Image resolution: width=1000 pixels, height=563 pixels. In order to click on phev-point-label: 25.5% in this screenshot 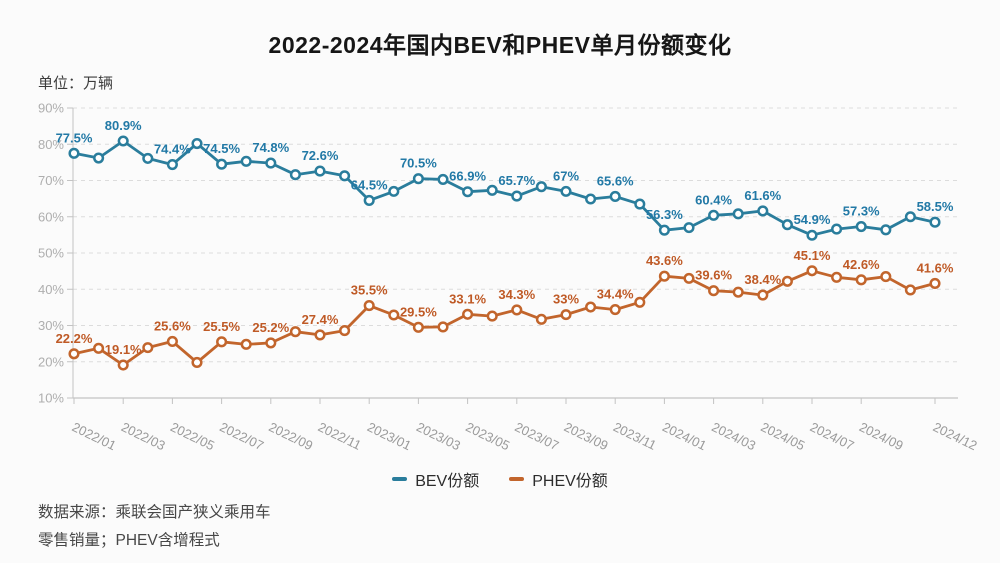, I will do `click(221, 326)`.